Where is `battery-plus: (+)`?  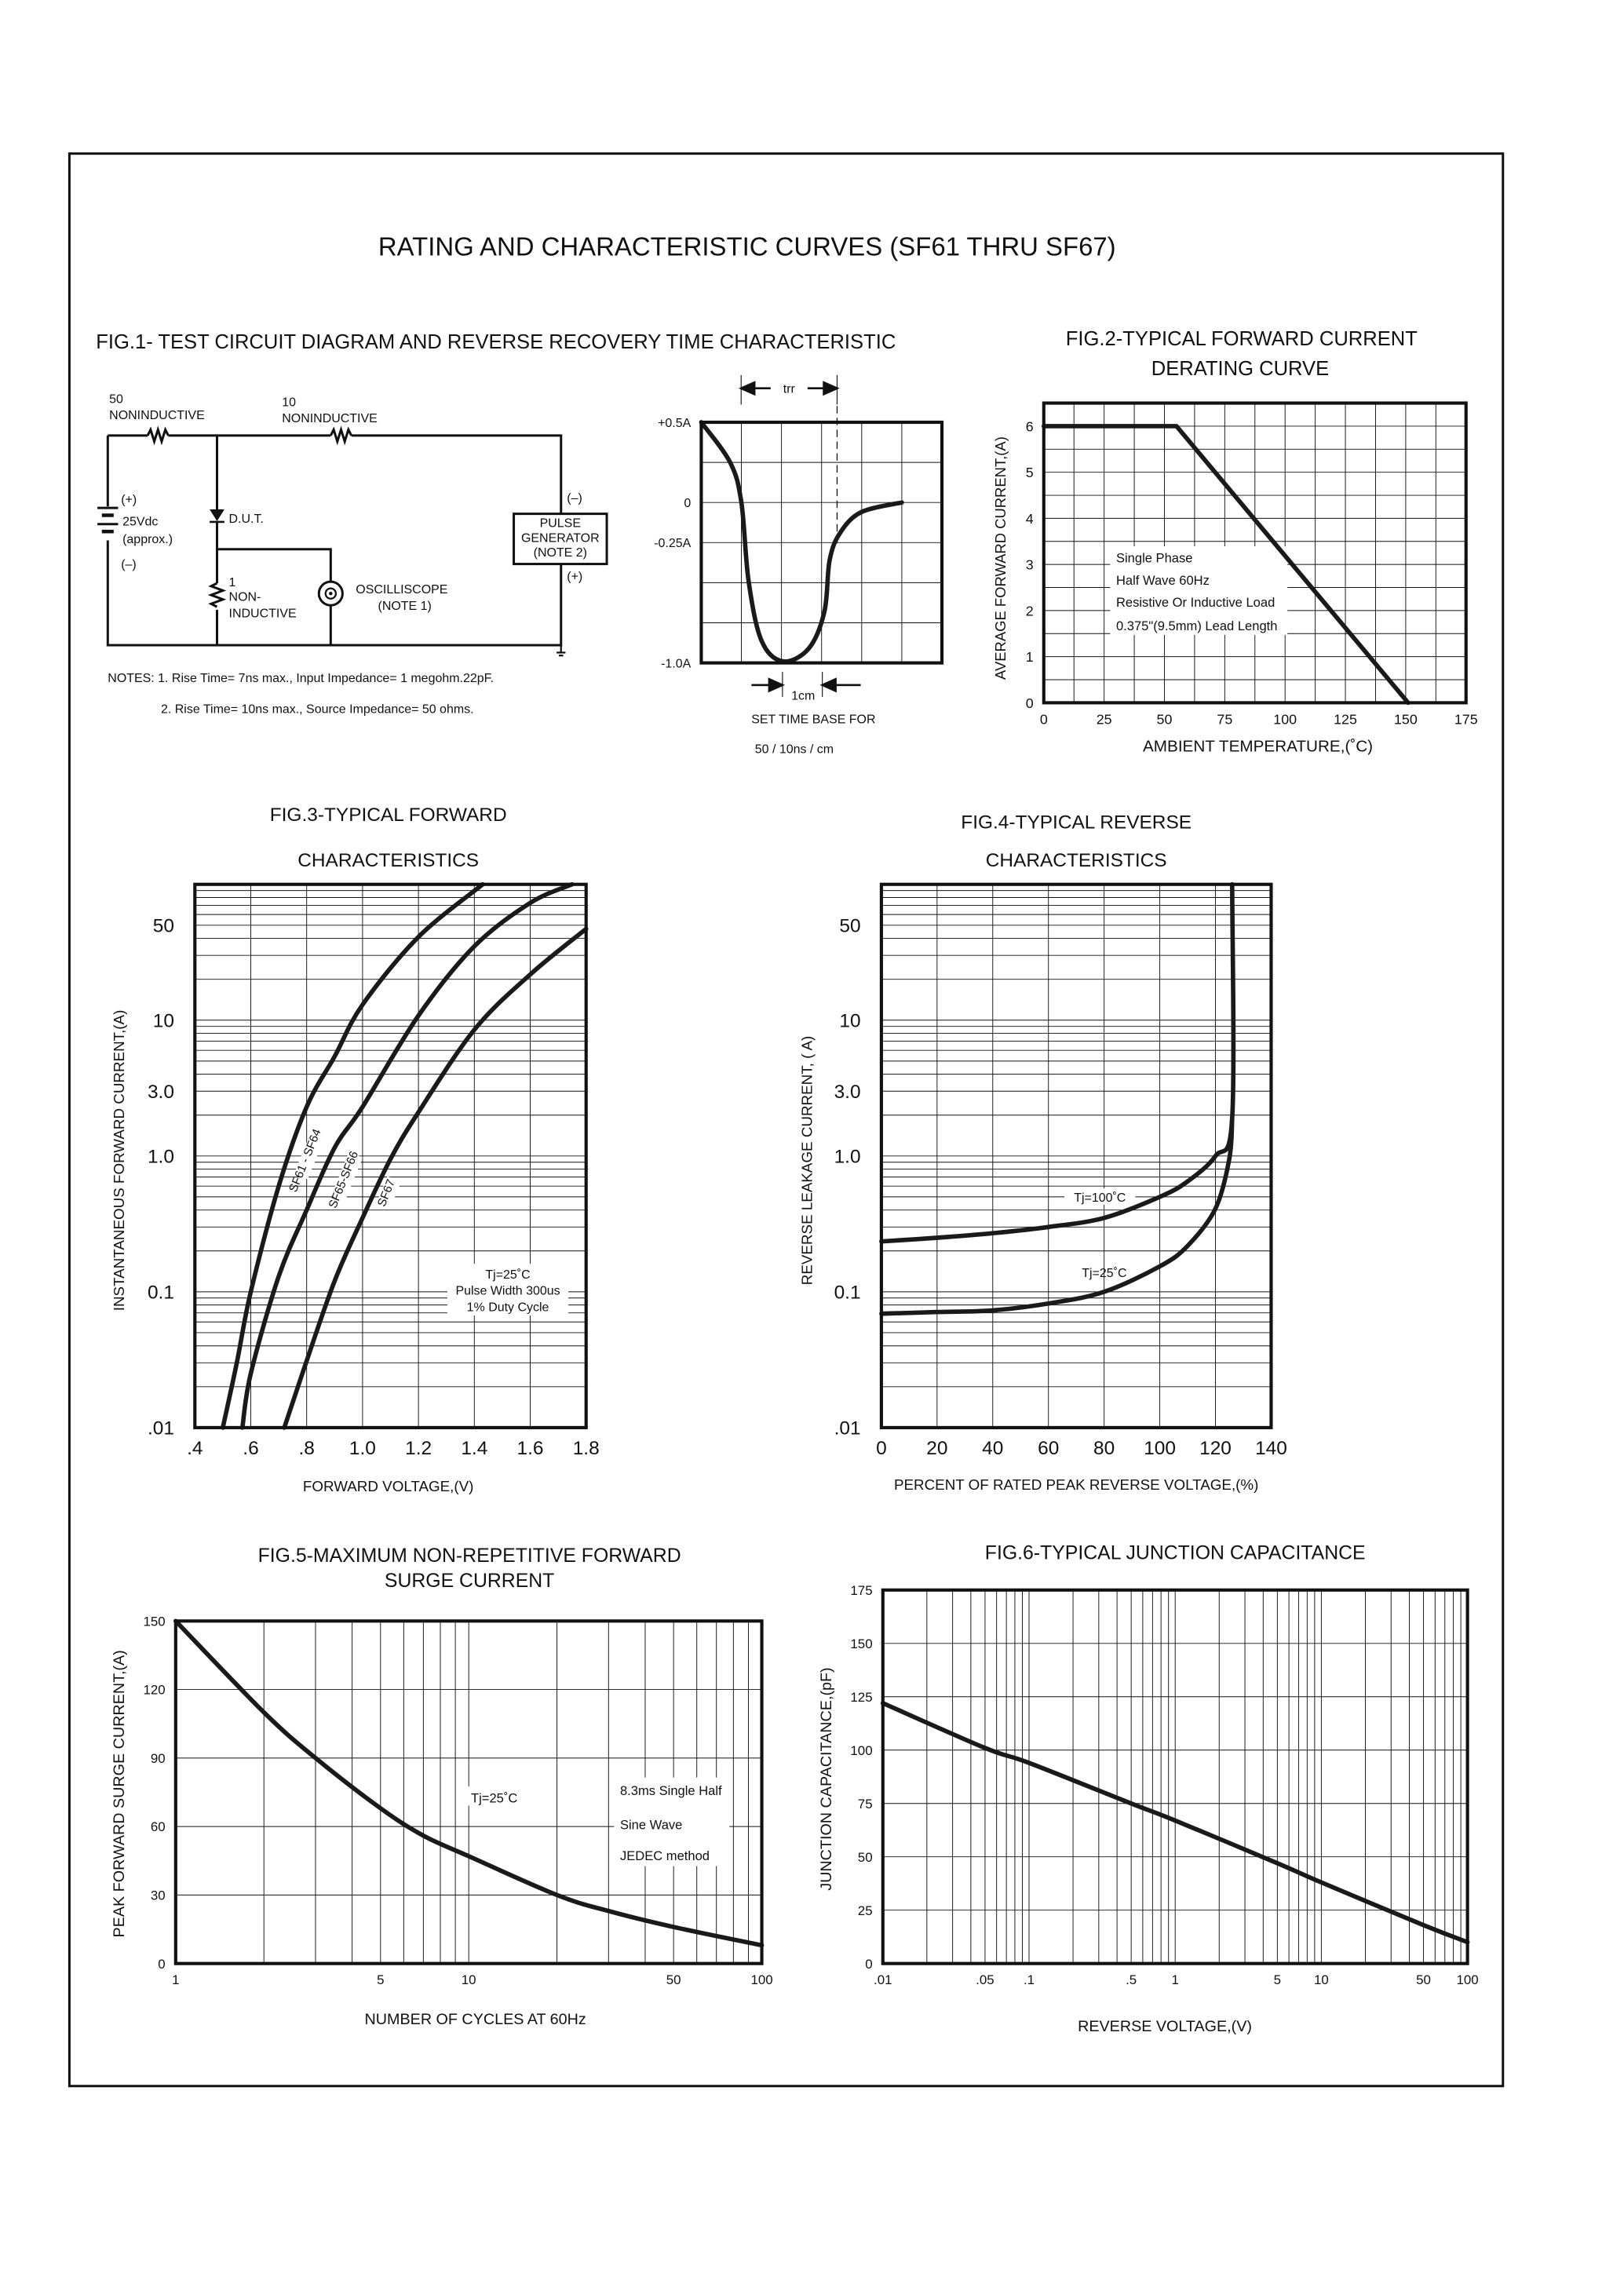 battery-plus: (+) is located at coordinates (129, 499).